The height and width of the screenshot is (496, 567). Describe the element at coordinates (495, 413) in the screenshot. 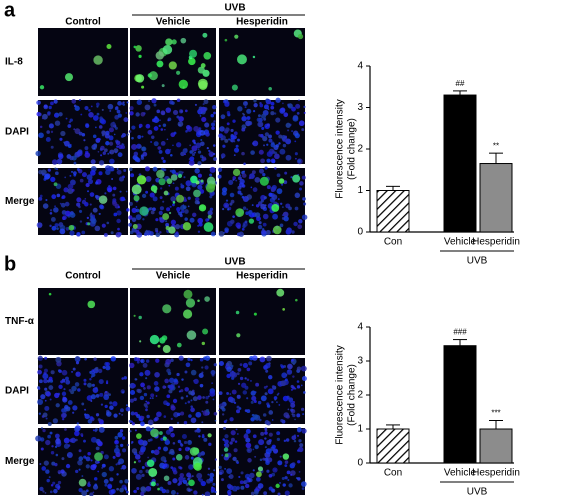

I see `significance-label: ***` at that location.